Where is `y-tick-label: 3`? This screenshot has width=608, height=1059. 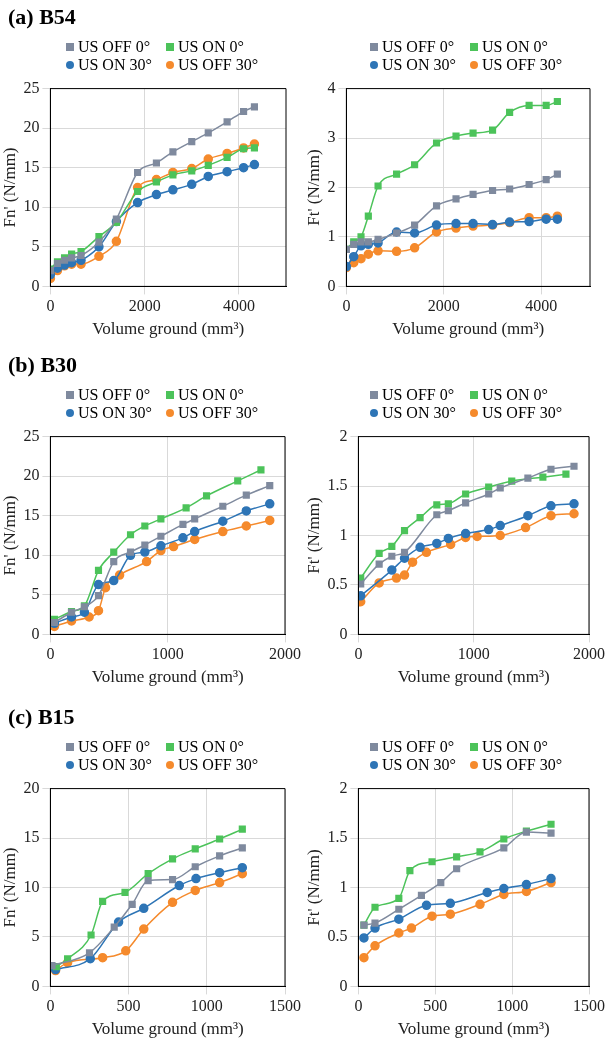
y-tick-label: 3 is located at coordinates (331, 137).